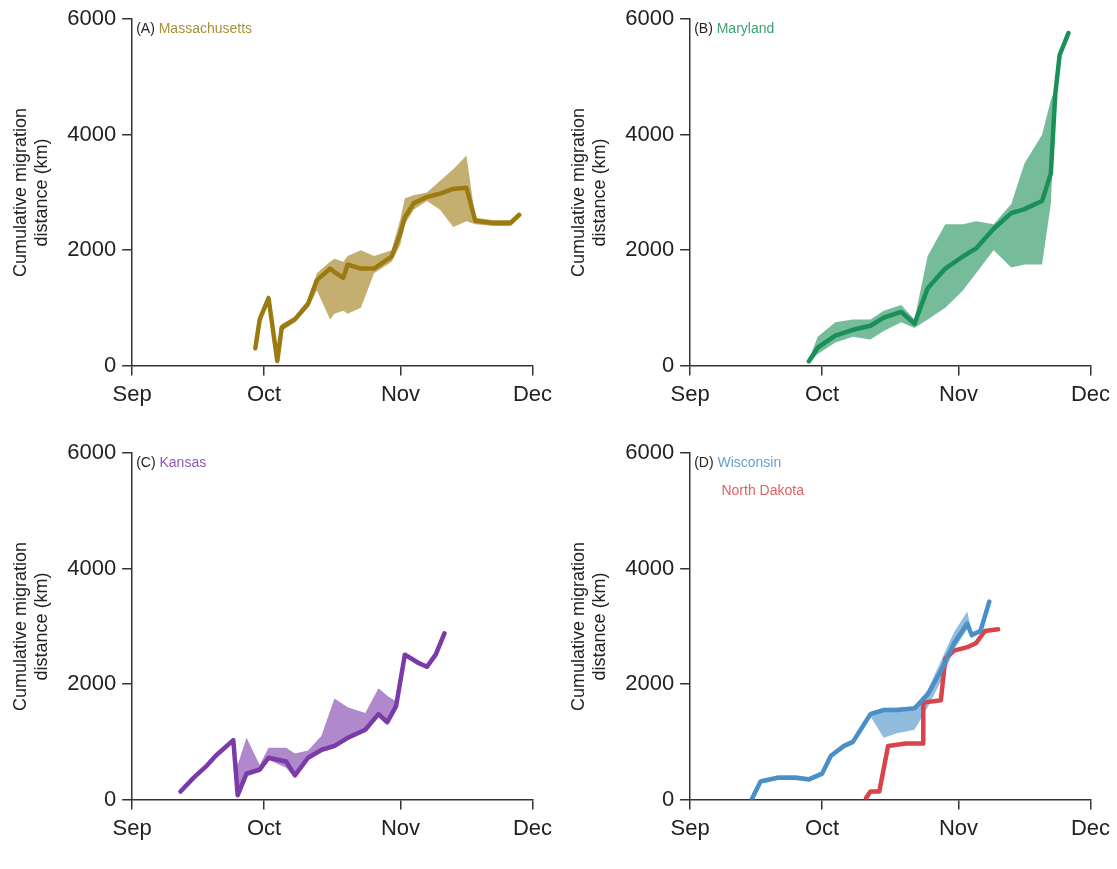  I want to click on text: Maryland, so click(745, 28).